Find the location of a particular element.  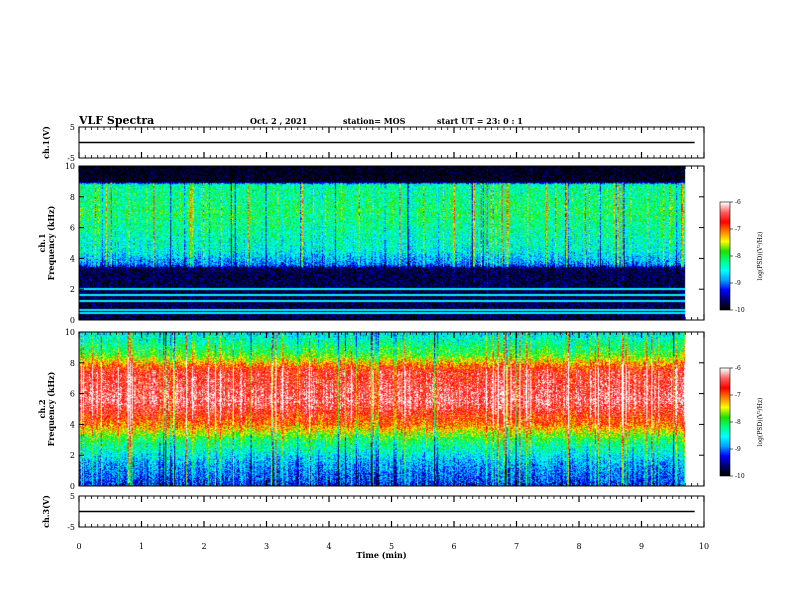

ch2-spectrogram-ytick-label: 10 is located at coordinates (70, 332).